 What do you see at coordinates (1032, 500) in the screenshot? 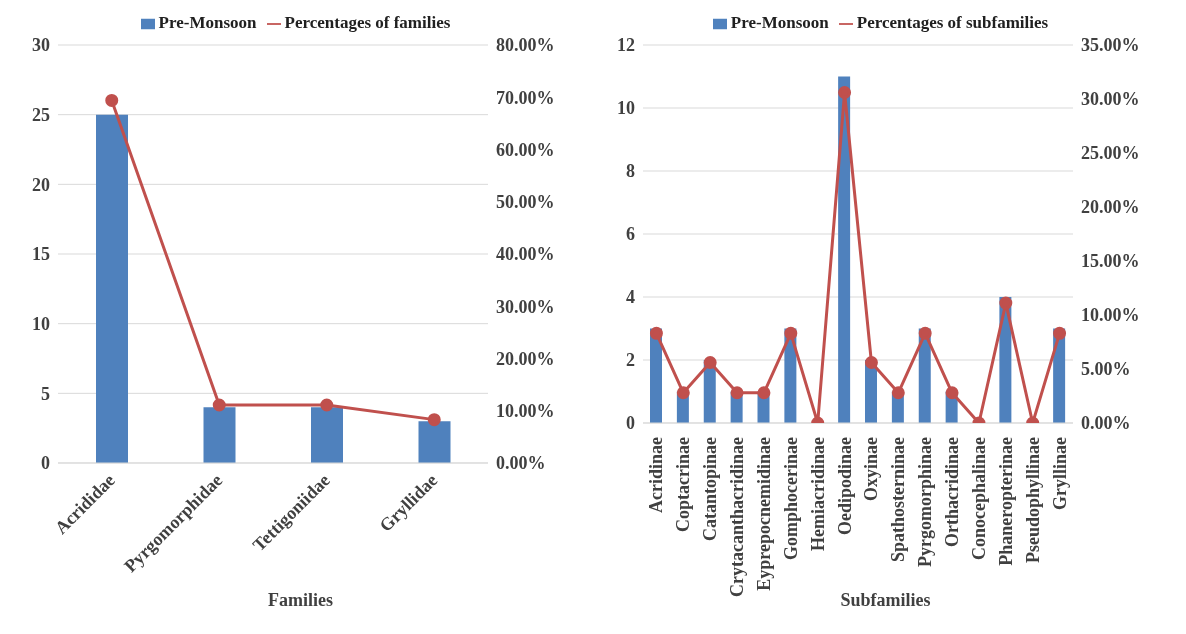
I see `x-tick-label: Pseudophyllinae` at bounding box center [1032, 500].